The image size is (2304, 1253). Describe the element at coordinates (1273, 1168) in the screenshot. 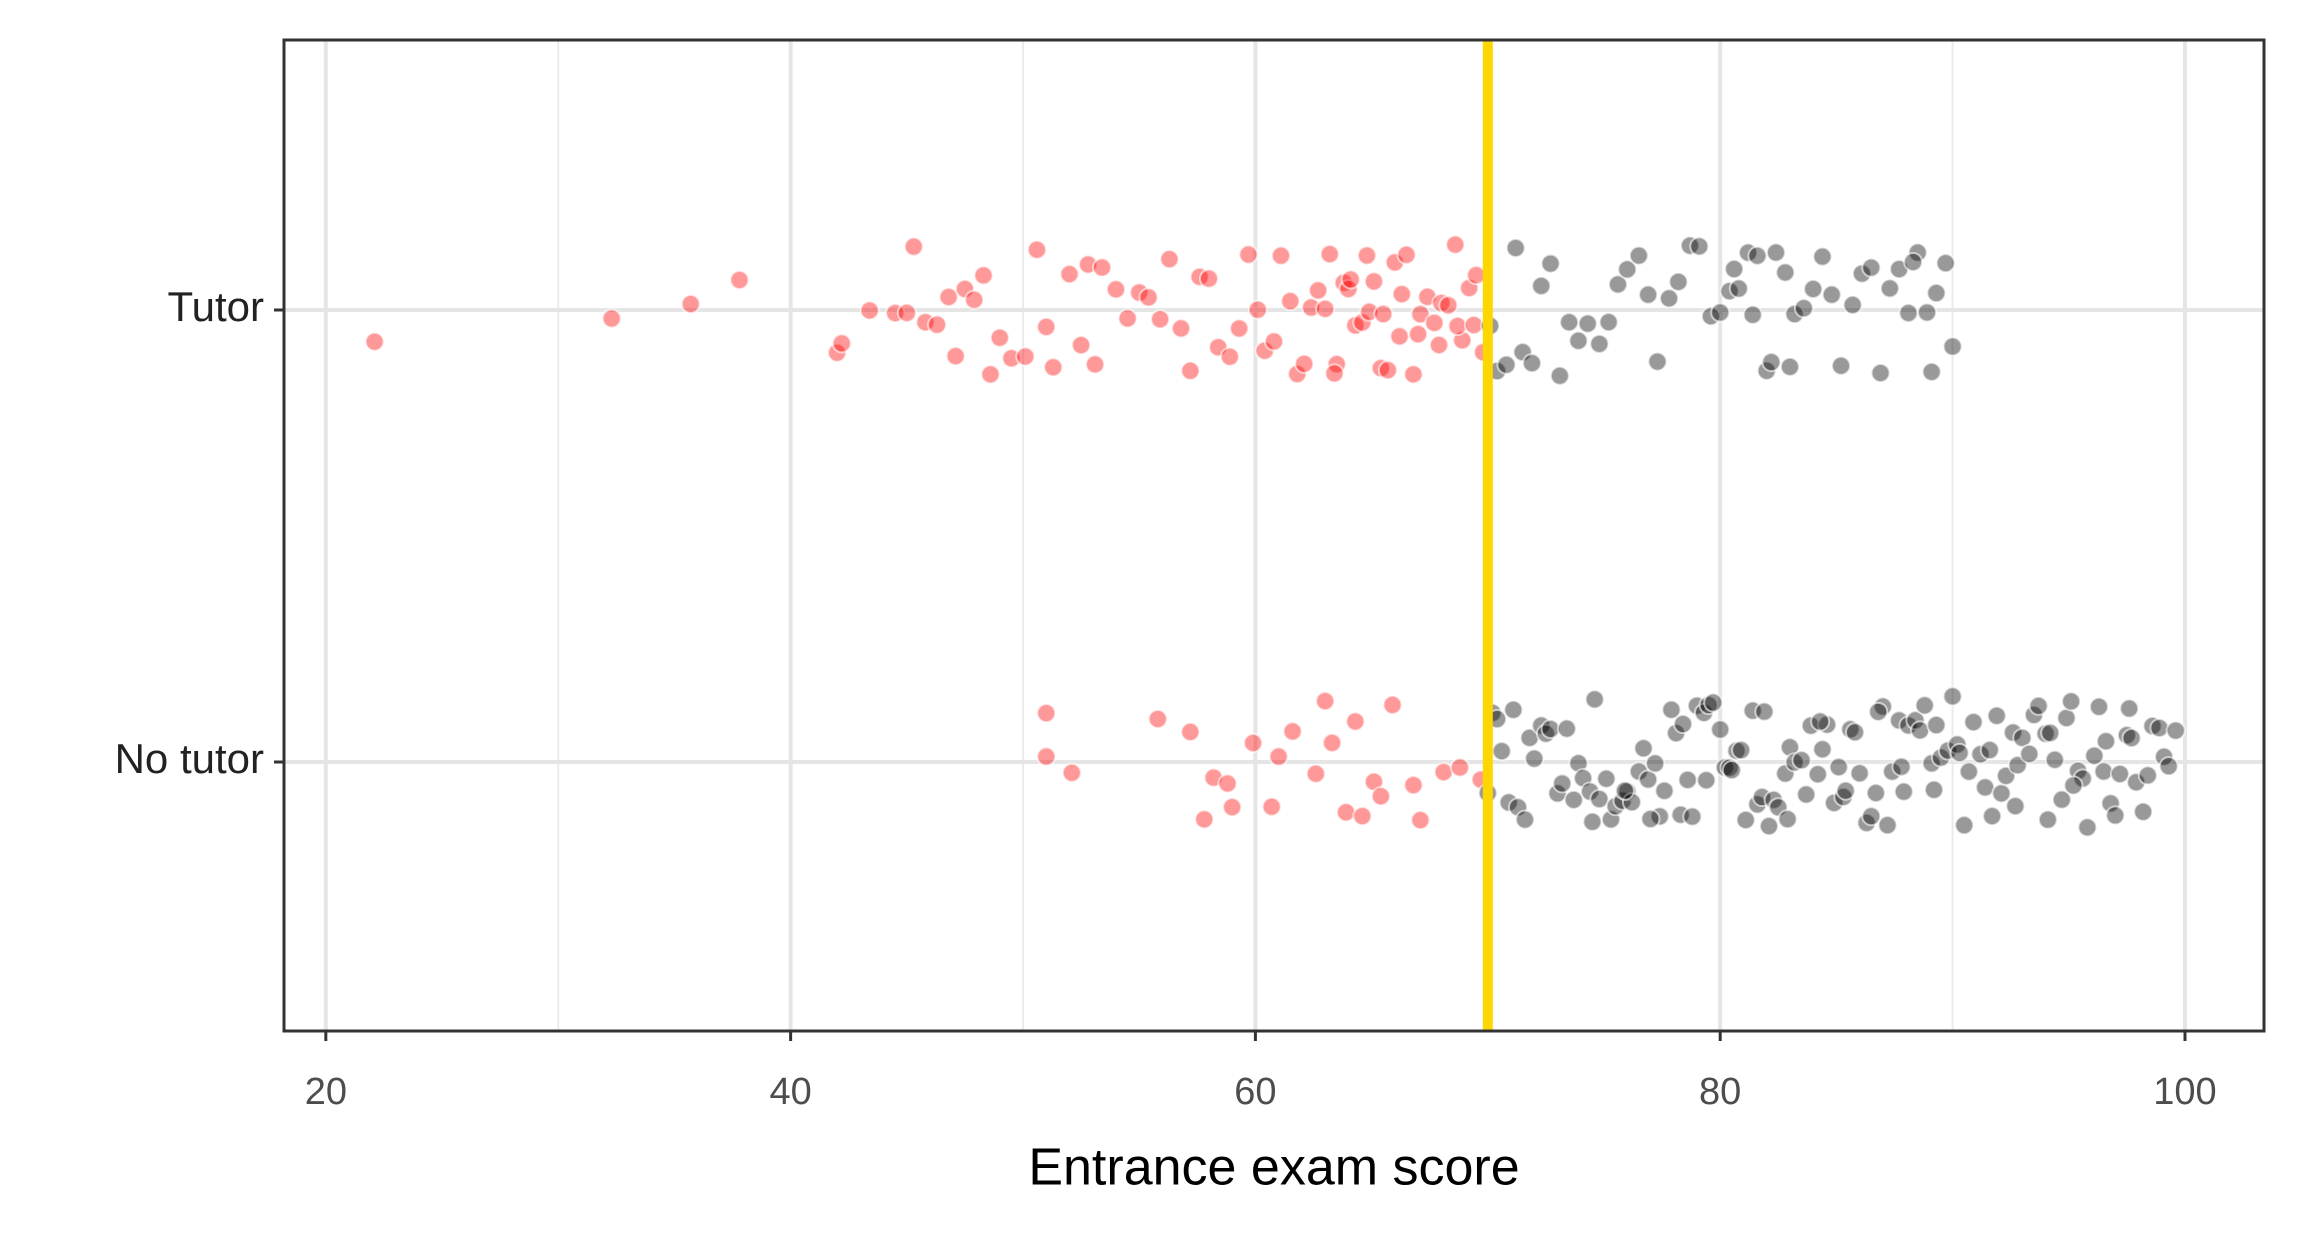

I see `x-axis-title: Entrance exam score` at that location.